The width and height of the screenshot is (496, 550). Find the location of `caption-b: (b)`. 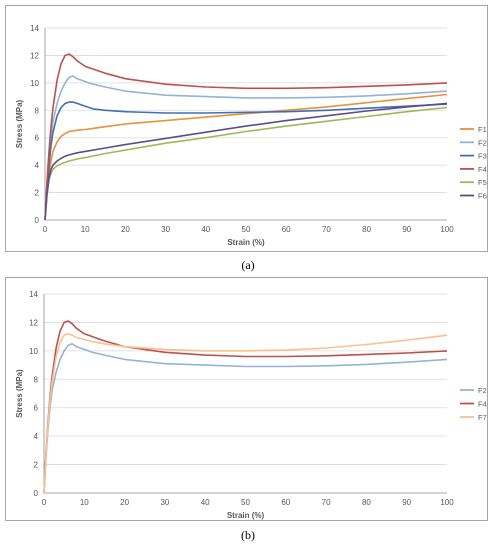

caption-b: (b) is located at coordinates (248, 535).